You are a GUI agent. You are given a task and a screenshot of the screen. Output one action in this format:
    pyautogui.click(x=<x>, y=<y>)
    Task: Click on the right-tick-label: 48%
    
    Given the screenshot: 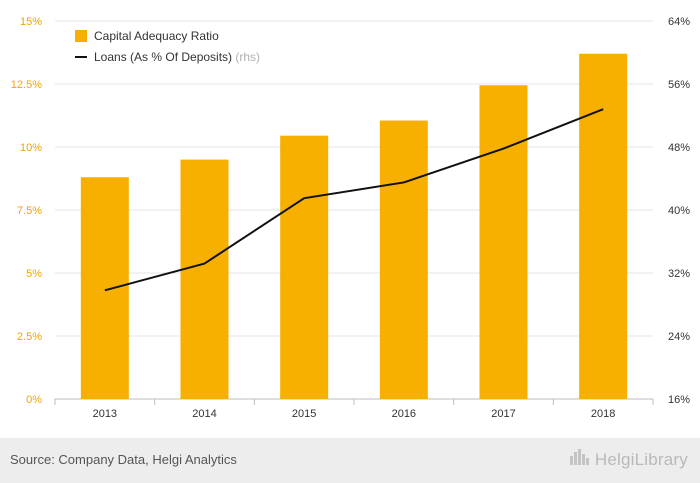 What is the action you would take?
    pyautogui.click(x=679, y=148)
    